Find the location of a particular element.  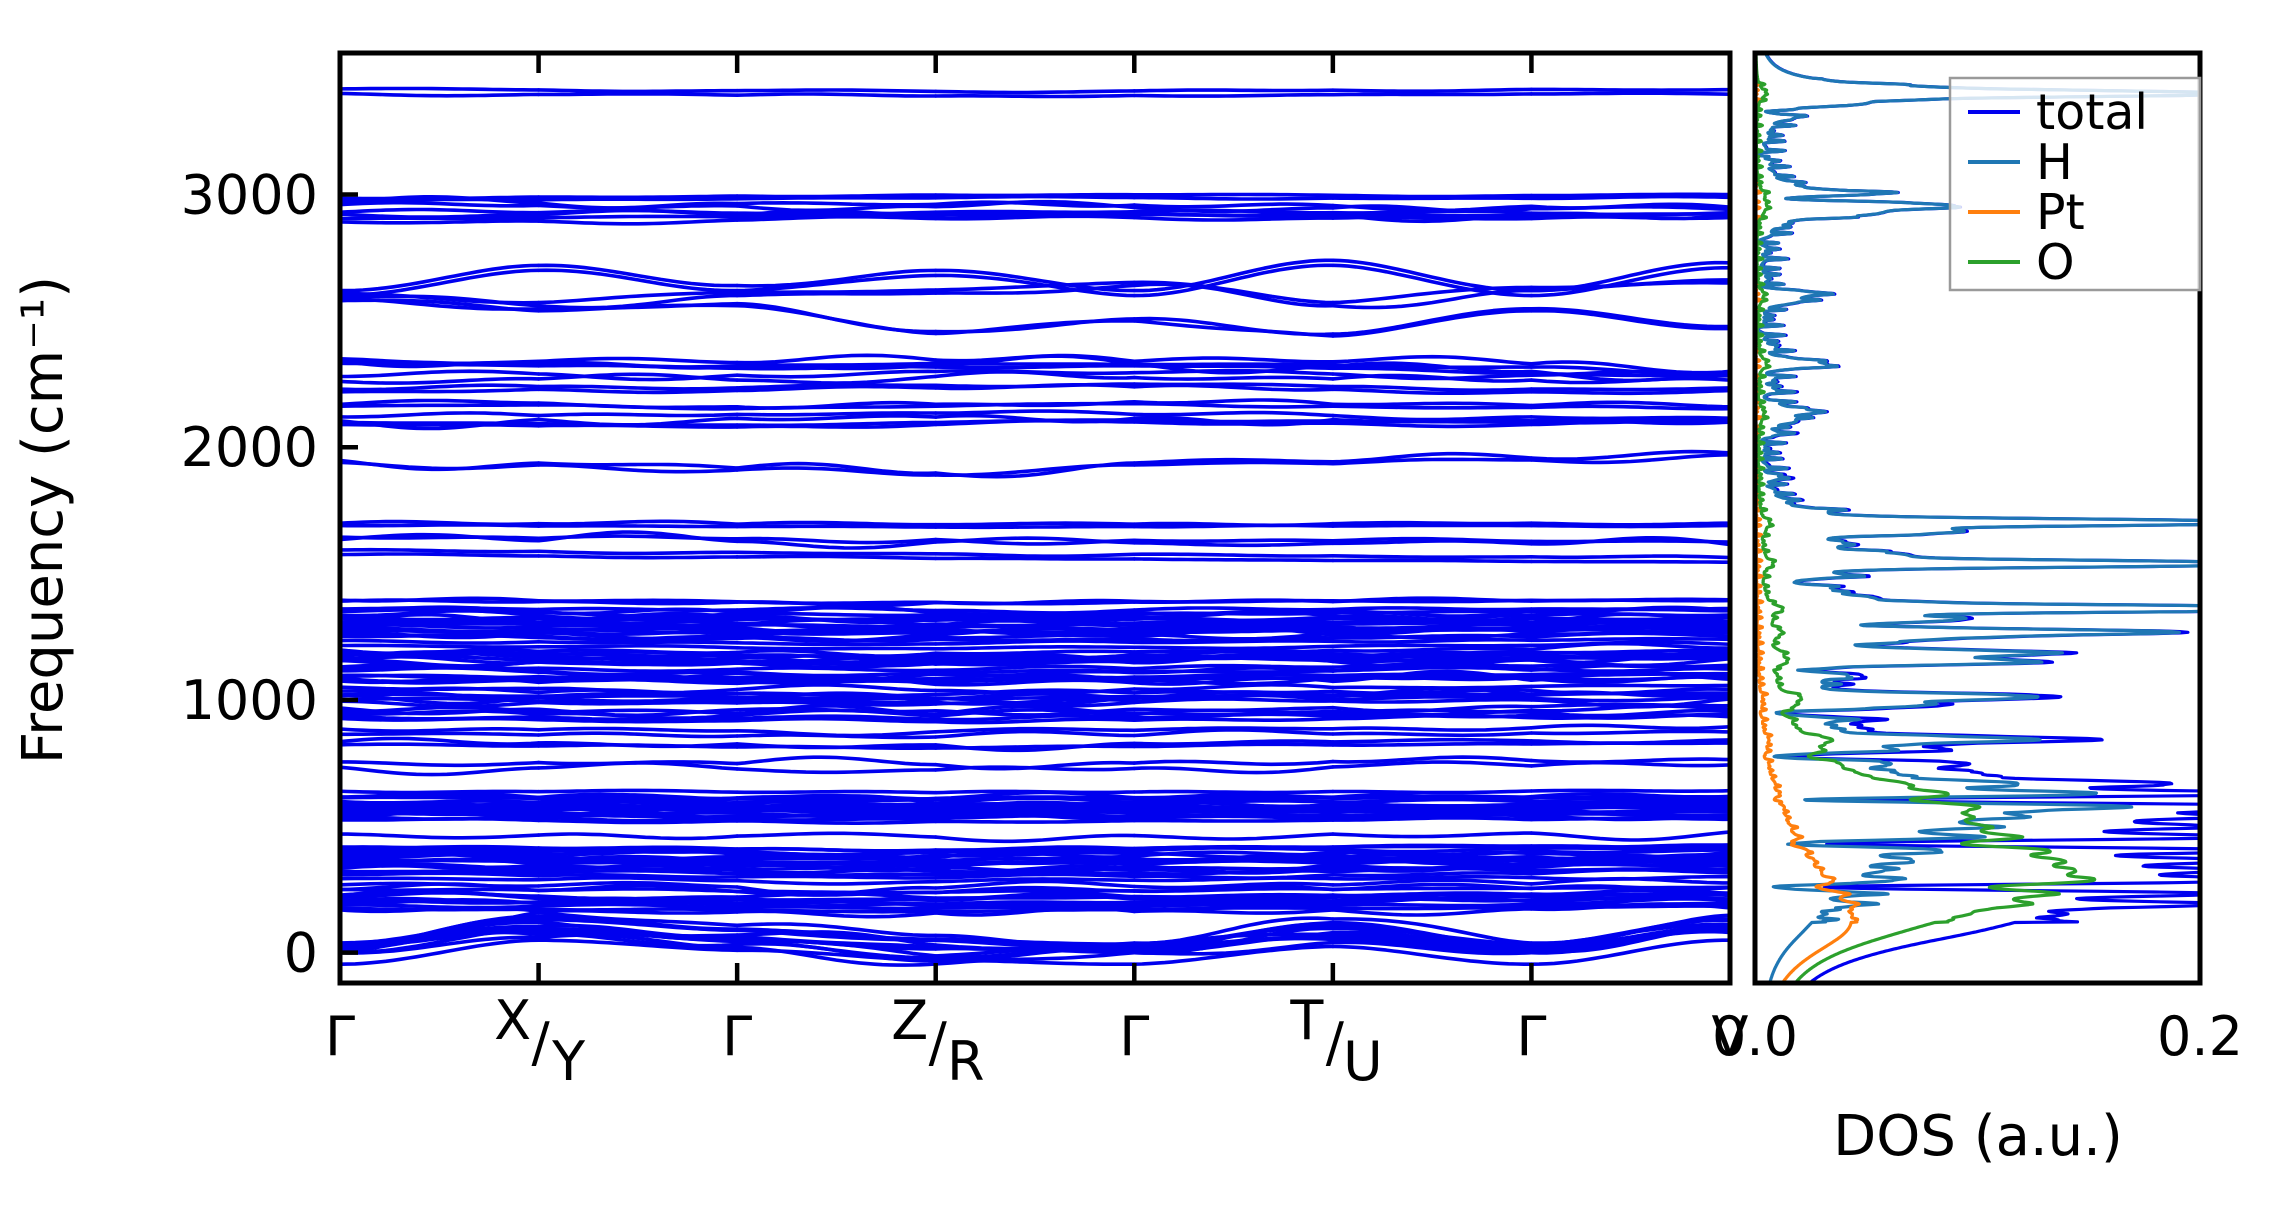

x-tick-label-denominator: R is located at coordinates (966, 1061).